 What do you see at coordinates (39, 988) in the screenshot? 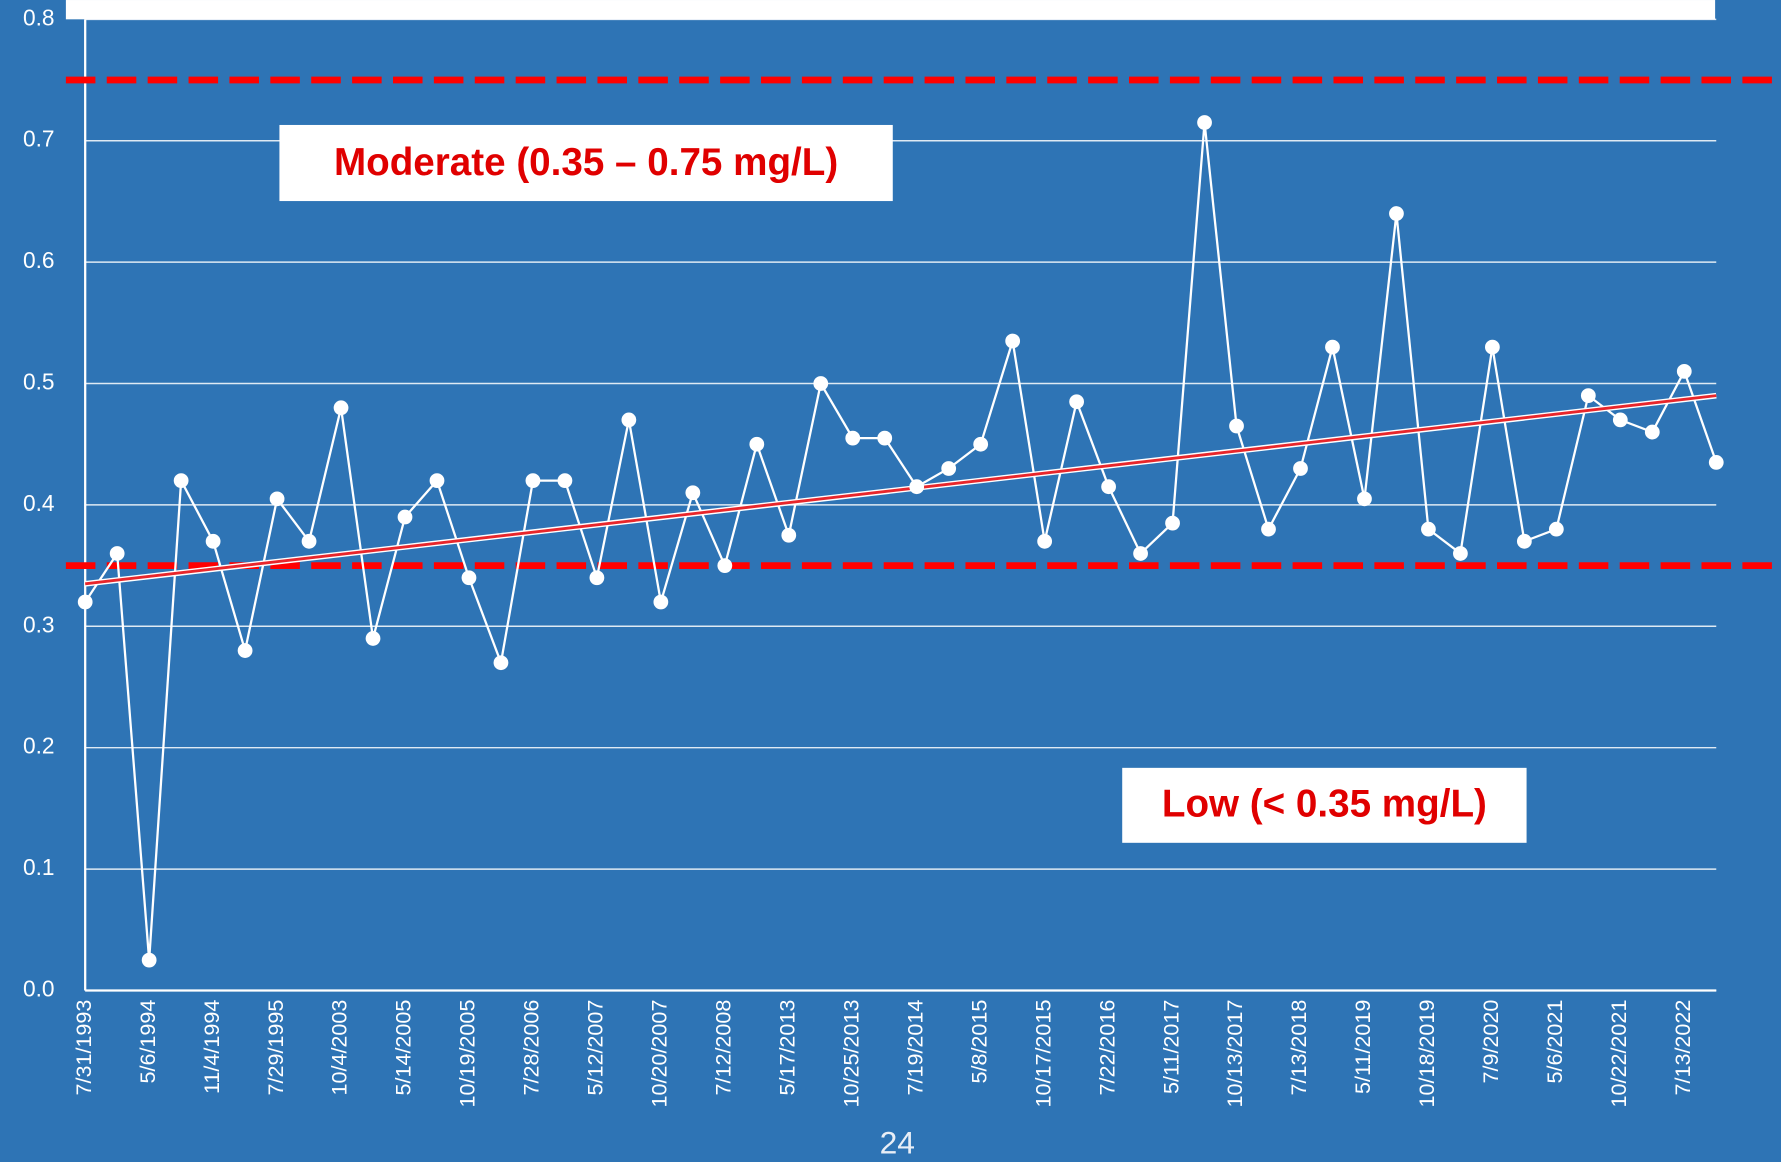
I see `y-tick-label: 0.0` at bounding box center [39, 988].